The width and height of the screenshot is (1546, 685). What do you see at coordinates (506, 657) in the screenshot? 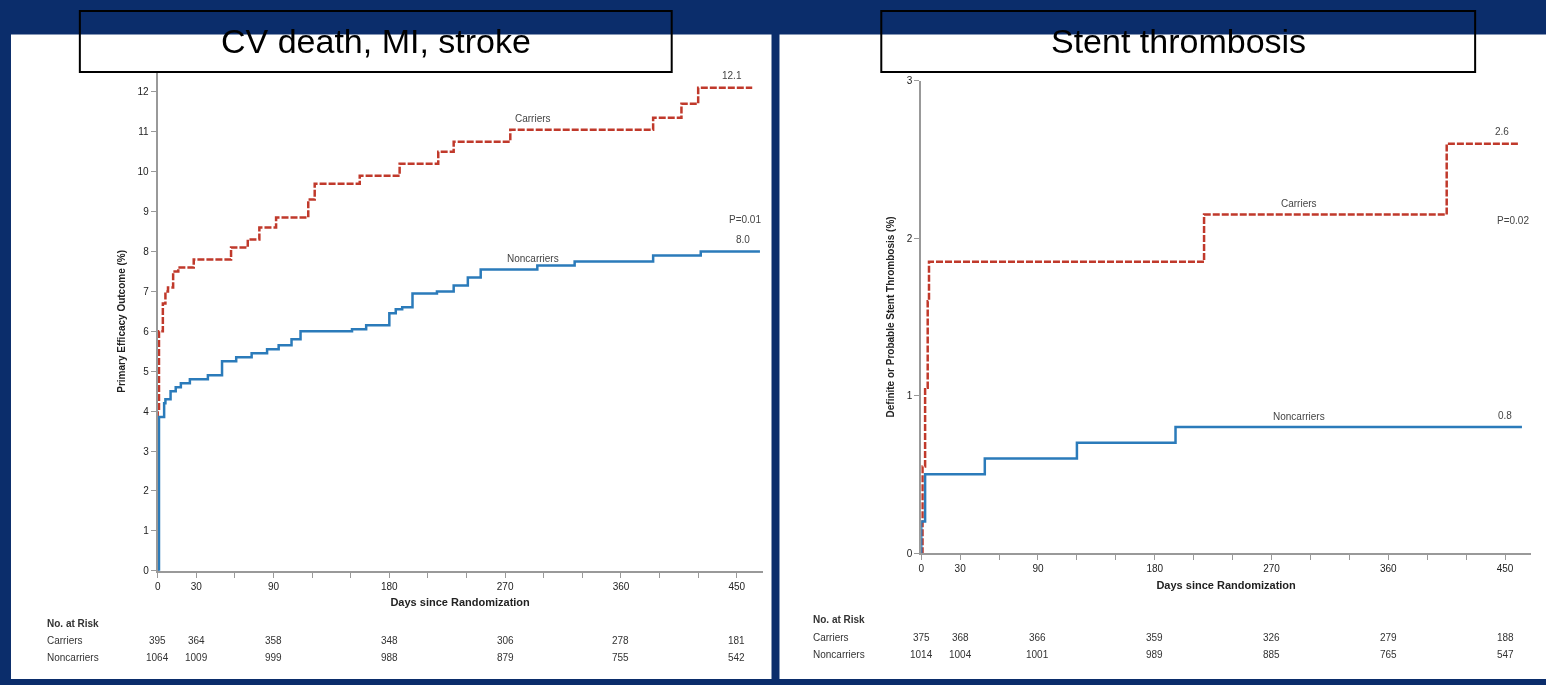
I see `text: 879` at bounding box center [506, 657].